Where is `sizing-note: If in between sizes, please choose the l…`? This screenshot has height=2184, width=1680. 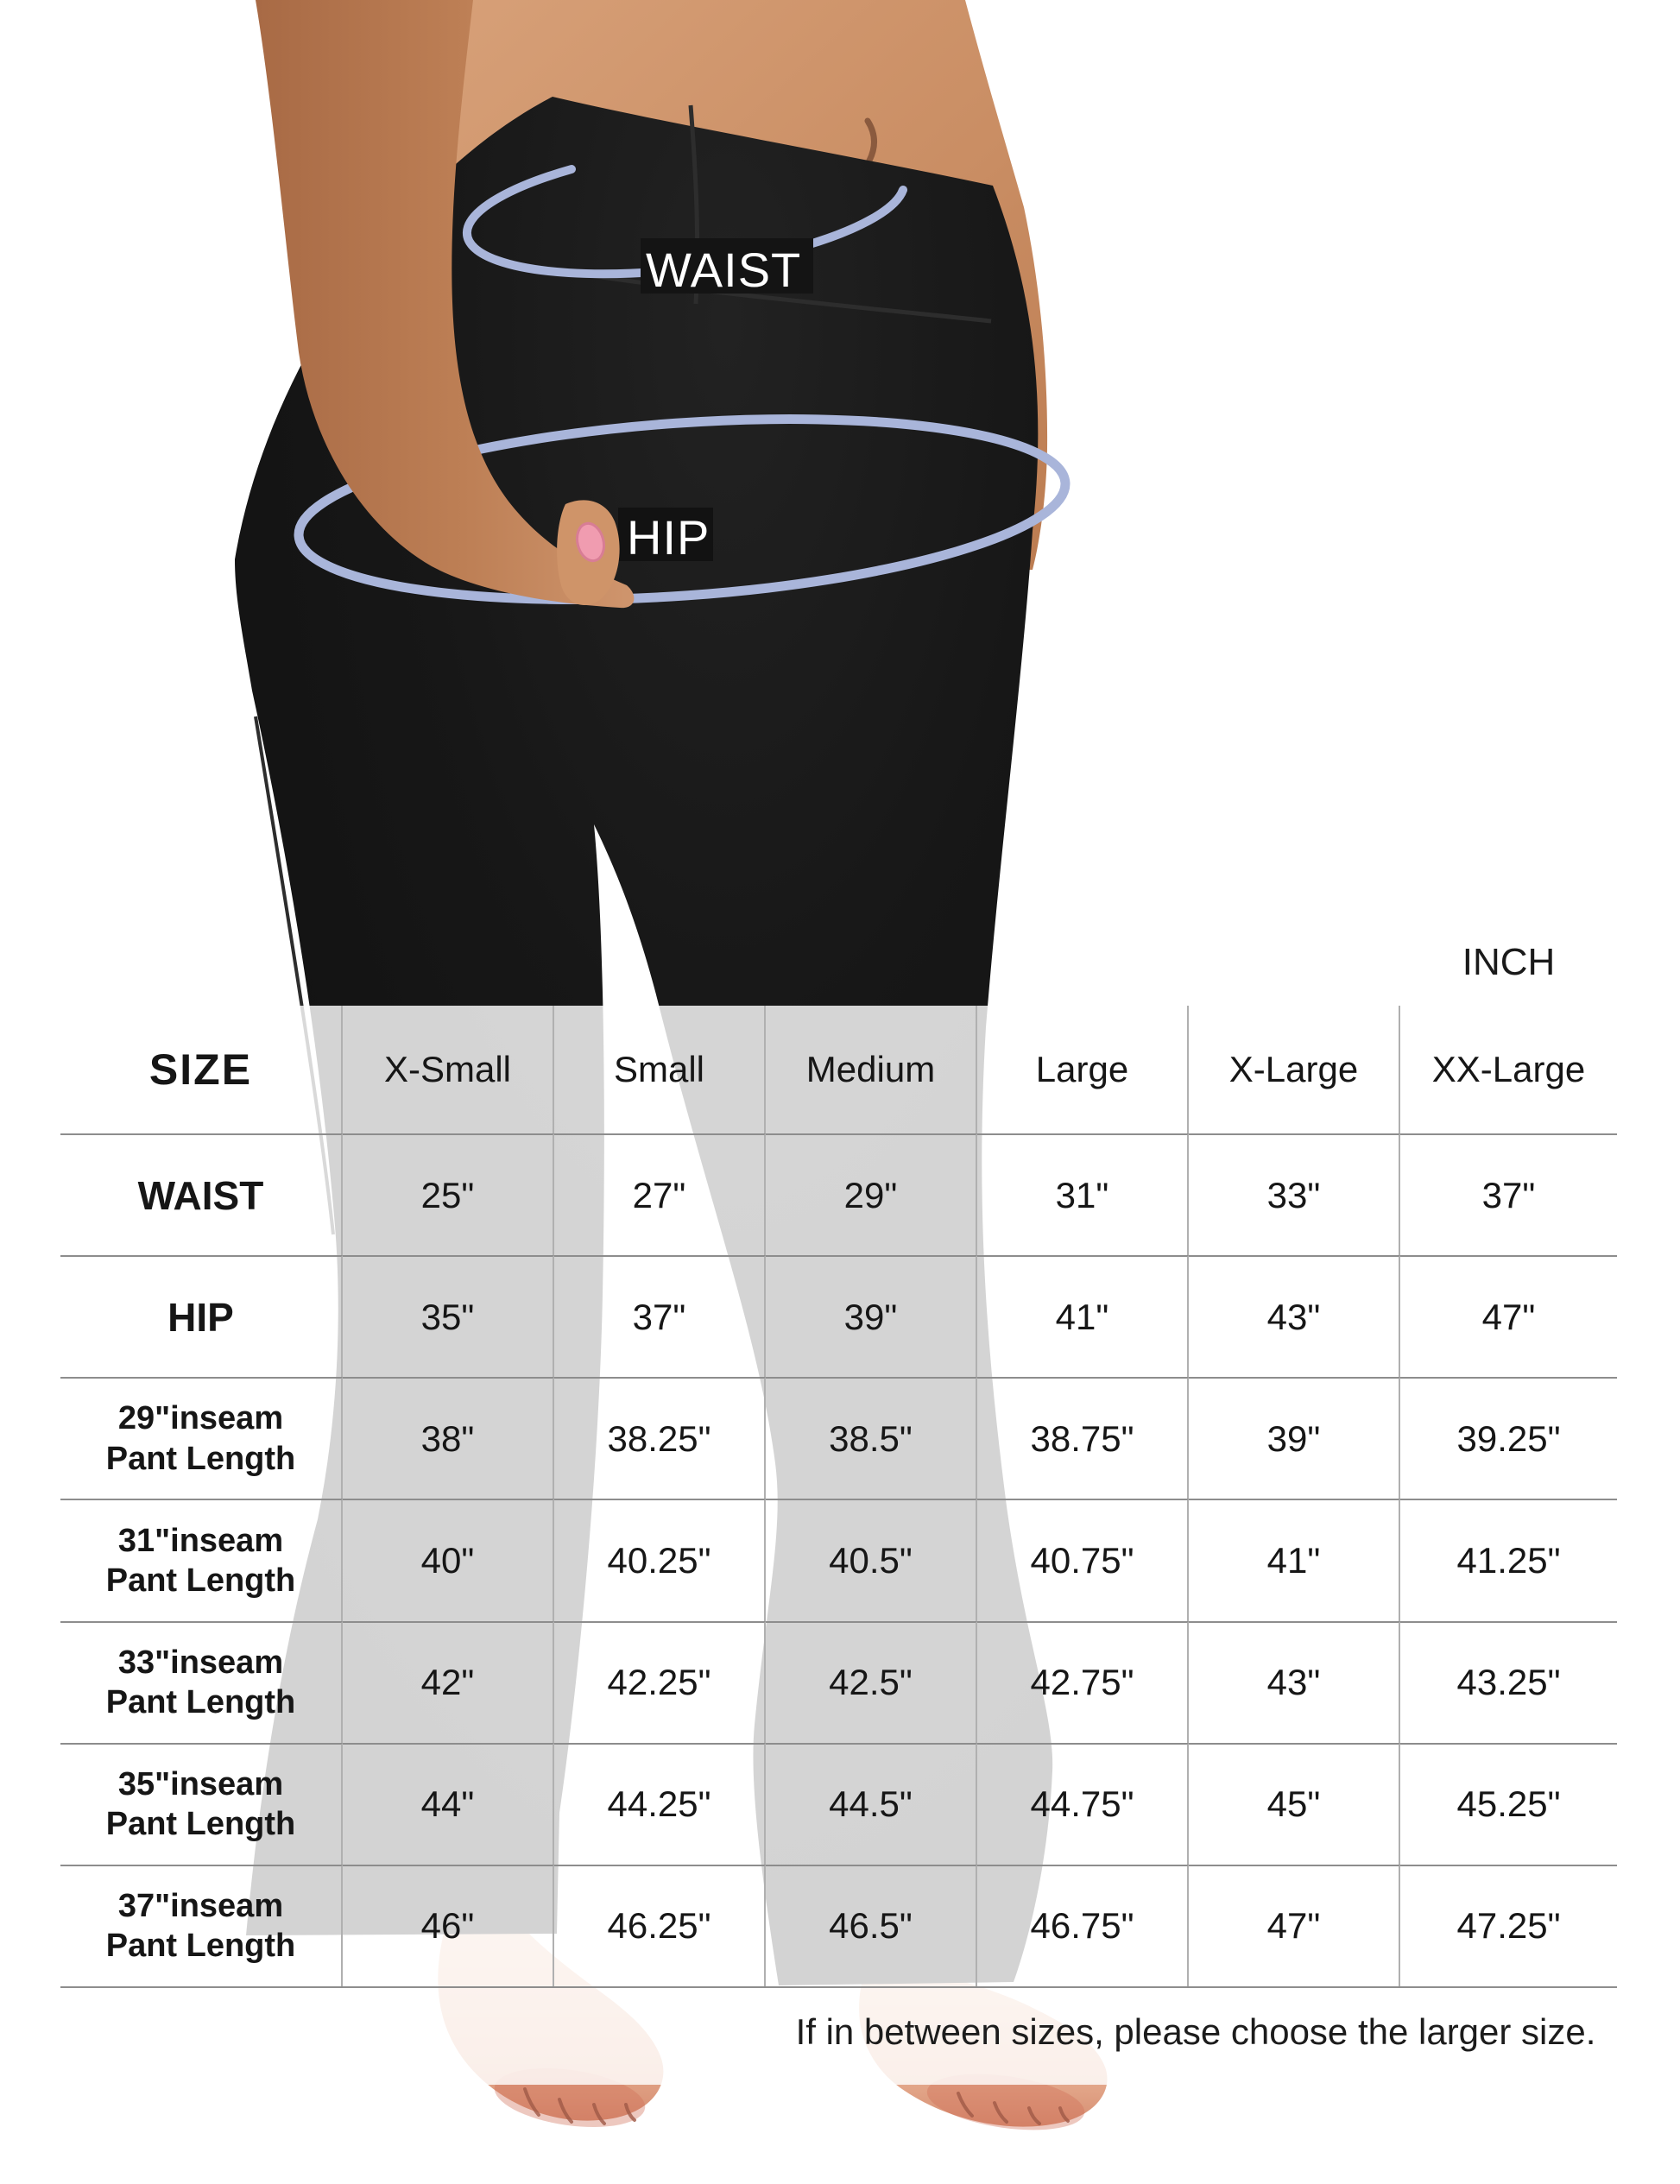 sizing-note: If in between sizes, please choose the l… is located at coordinates (1195, 2031).